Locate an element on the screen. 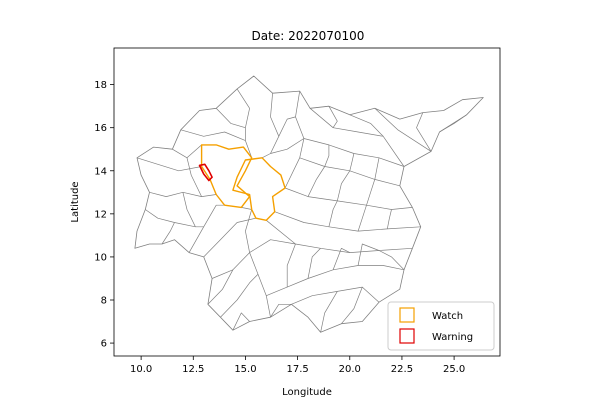 The image size is (600, 400). watch-region-layer is located at coordinates (243, 183).